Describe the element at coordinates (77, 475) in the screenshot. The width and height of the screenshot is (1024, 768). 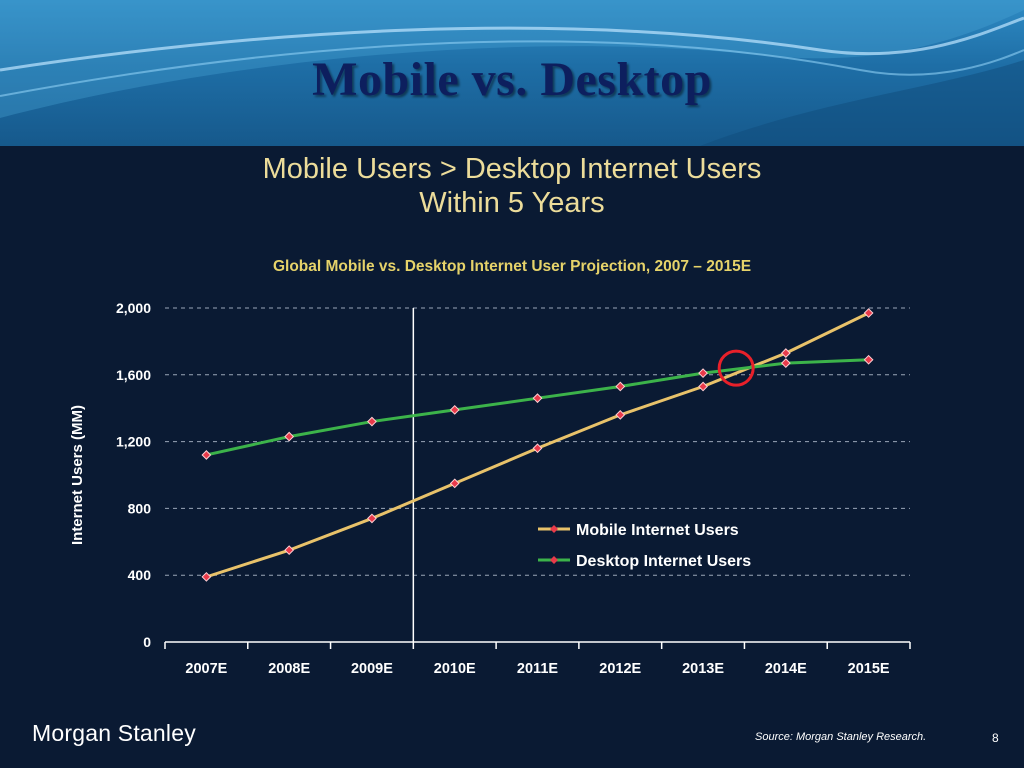
I see `y-axis-label: Internet Users (MM)` at that location.